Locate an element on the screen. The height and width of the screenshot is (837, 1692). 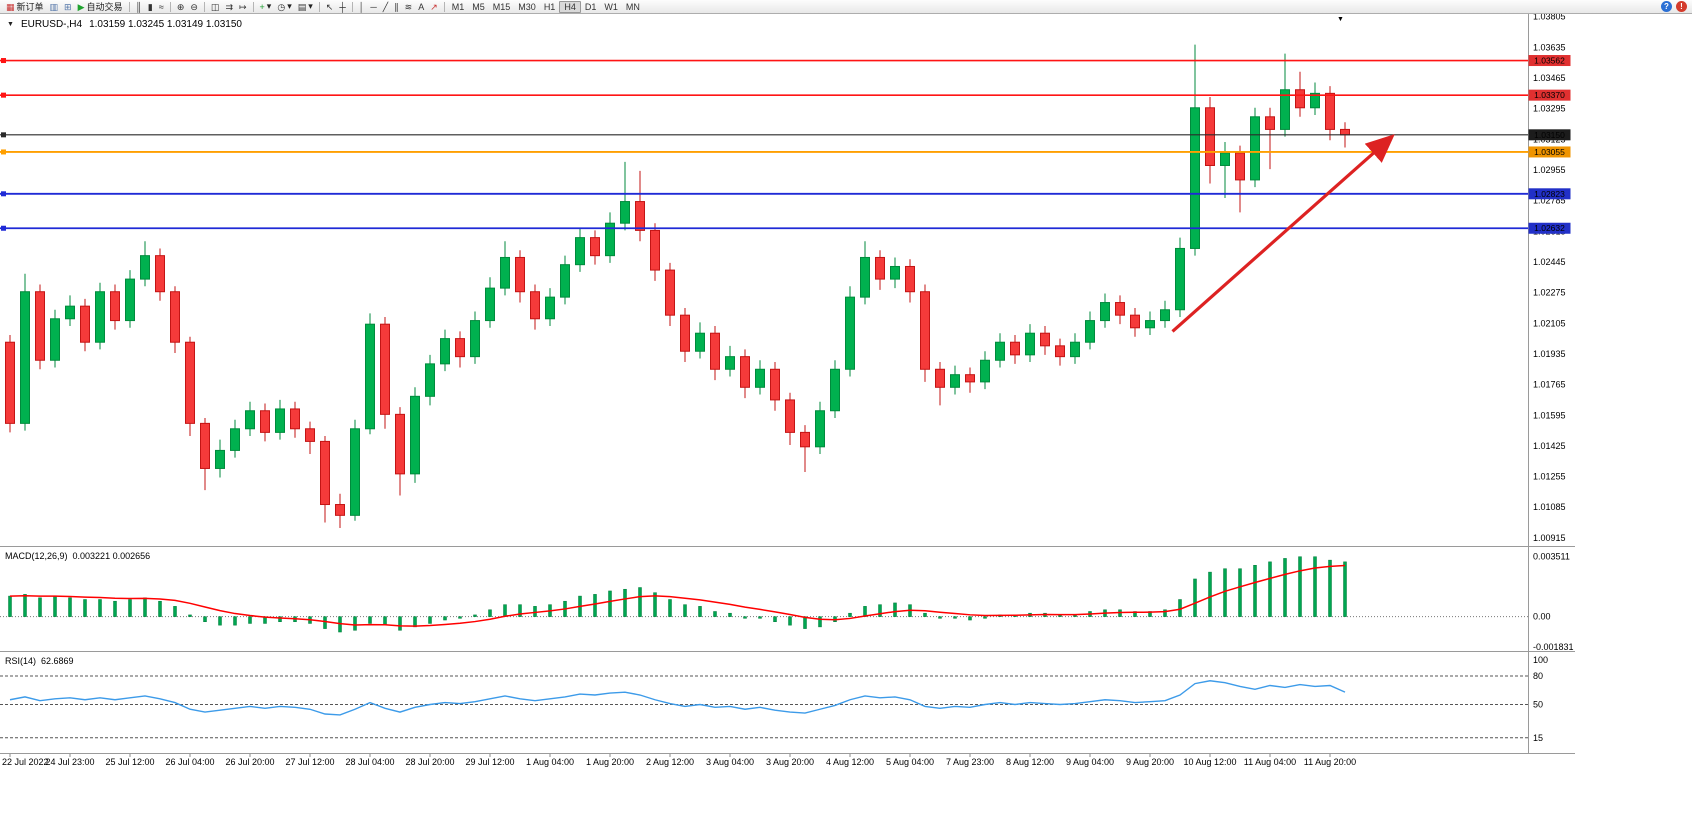
profiles-button: ⊞ is located at coordinates (68, 7).